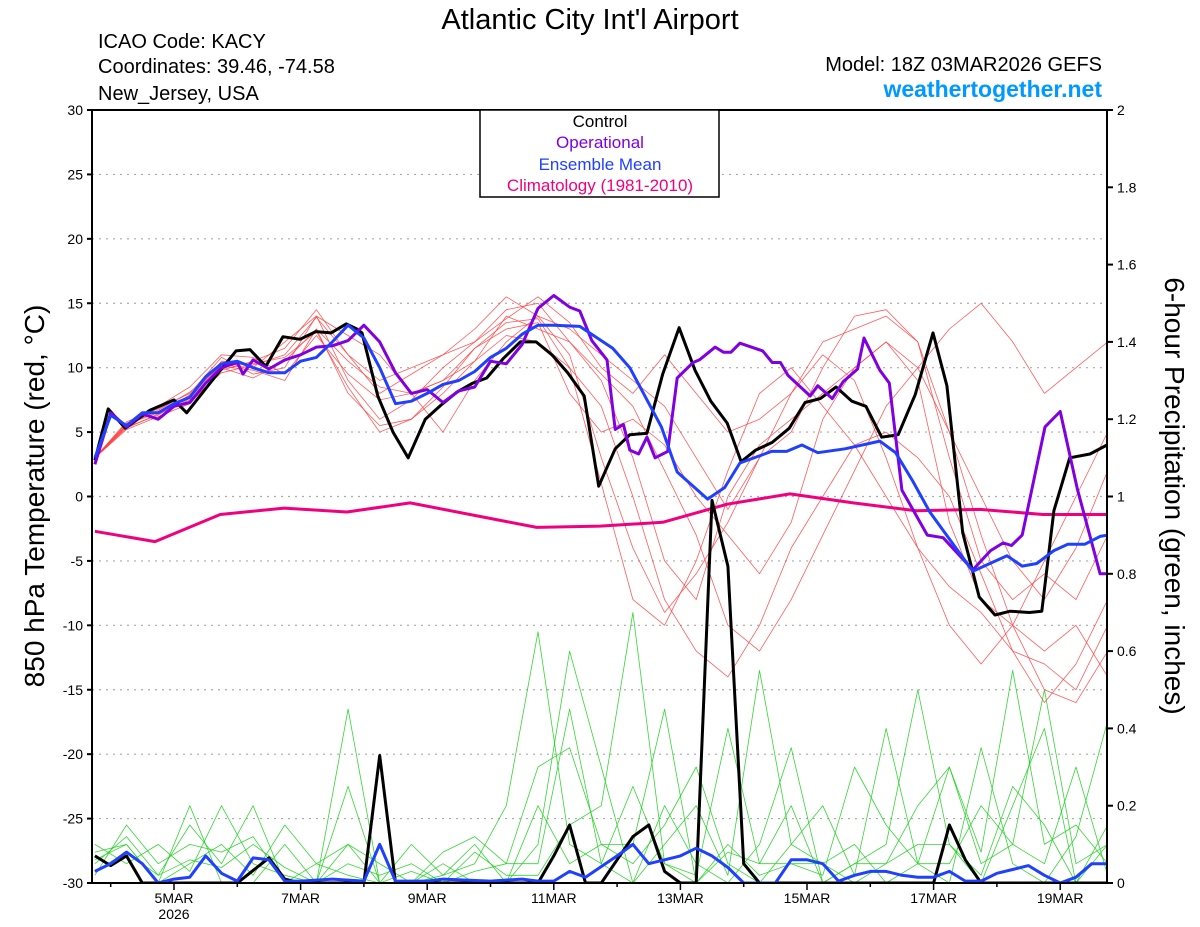  What do you see at coordinates (1127, 419) in the screenshot?
I see `y2-tick-label: 1.2` at bounding box center [1127, 419].